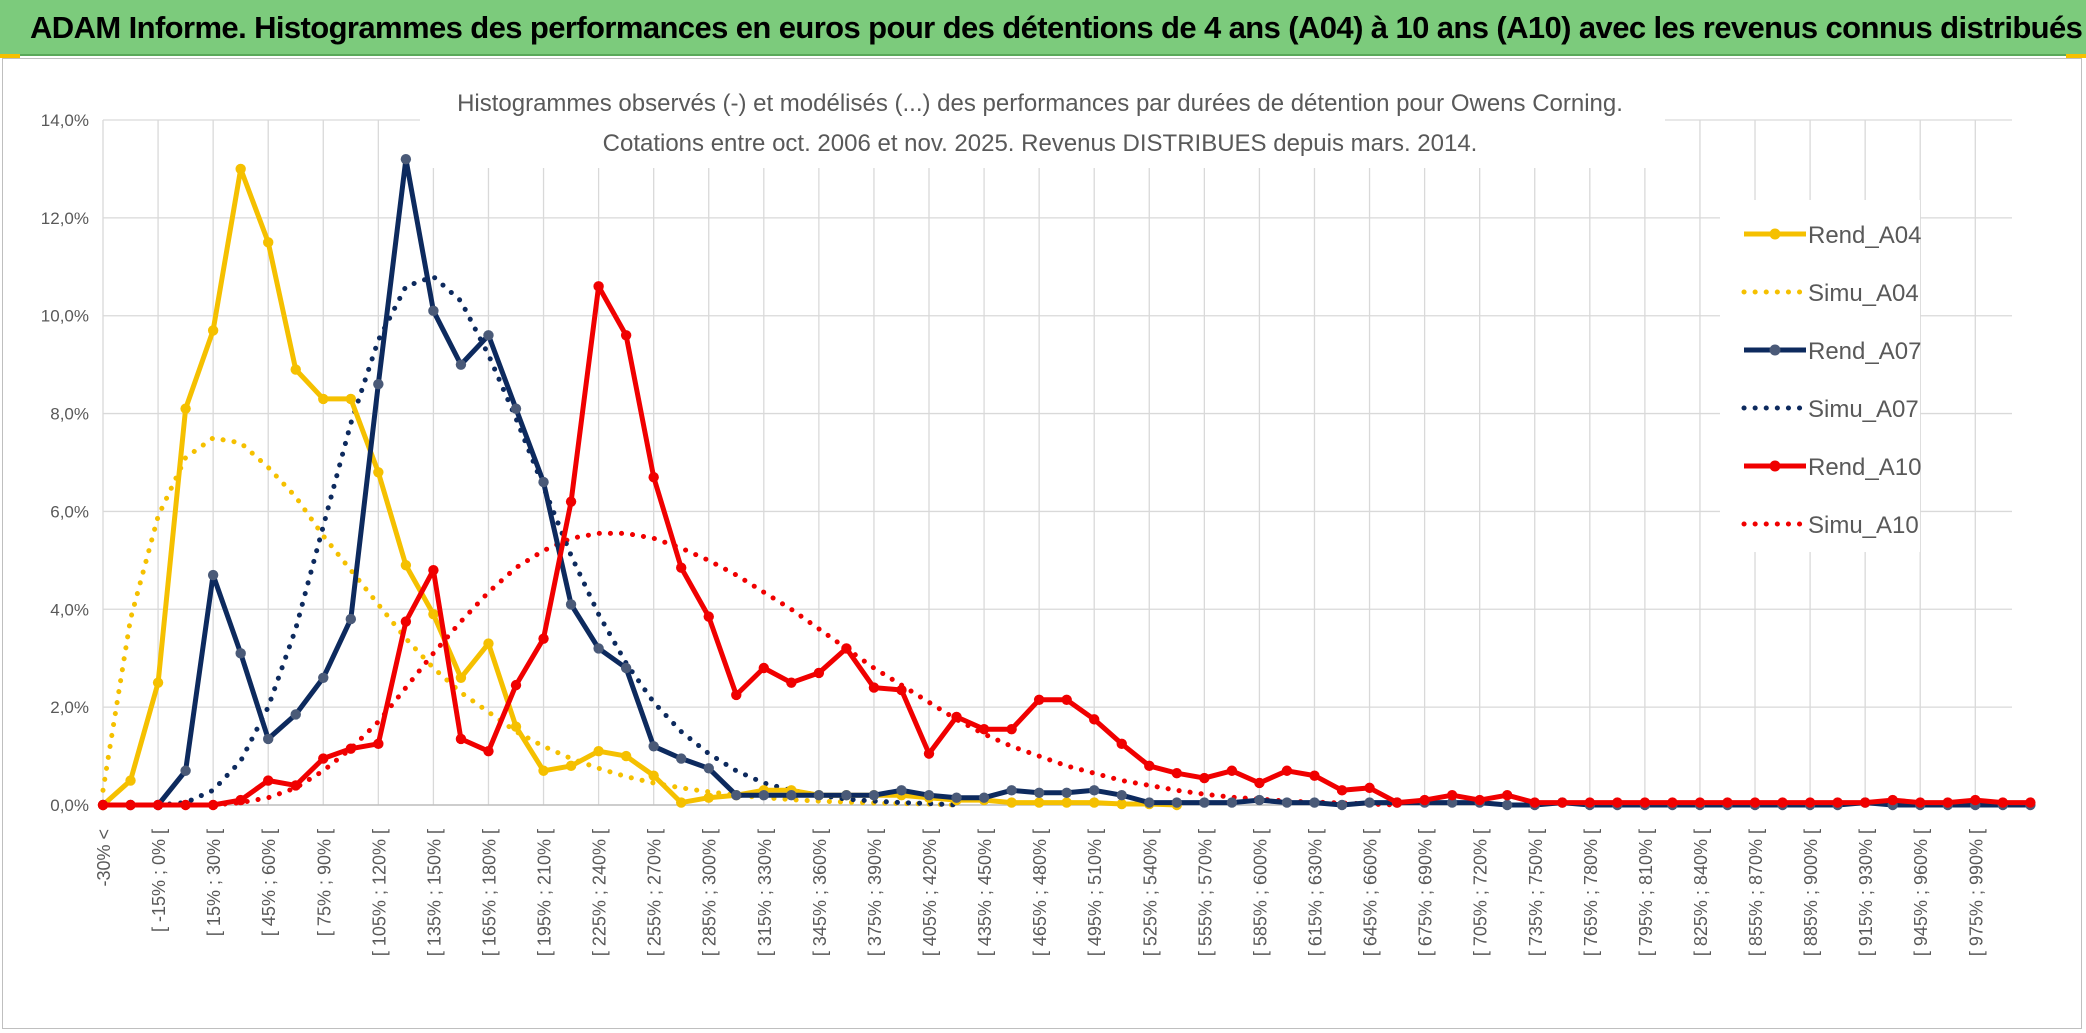 The width and height of the screenshot is (2086, 1033). Describe the element at coordinates (489, 892) in the screenshot. I see `x-tick-label: [ 165% ; 180% [` at that location.